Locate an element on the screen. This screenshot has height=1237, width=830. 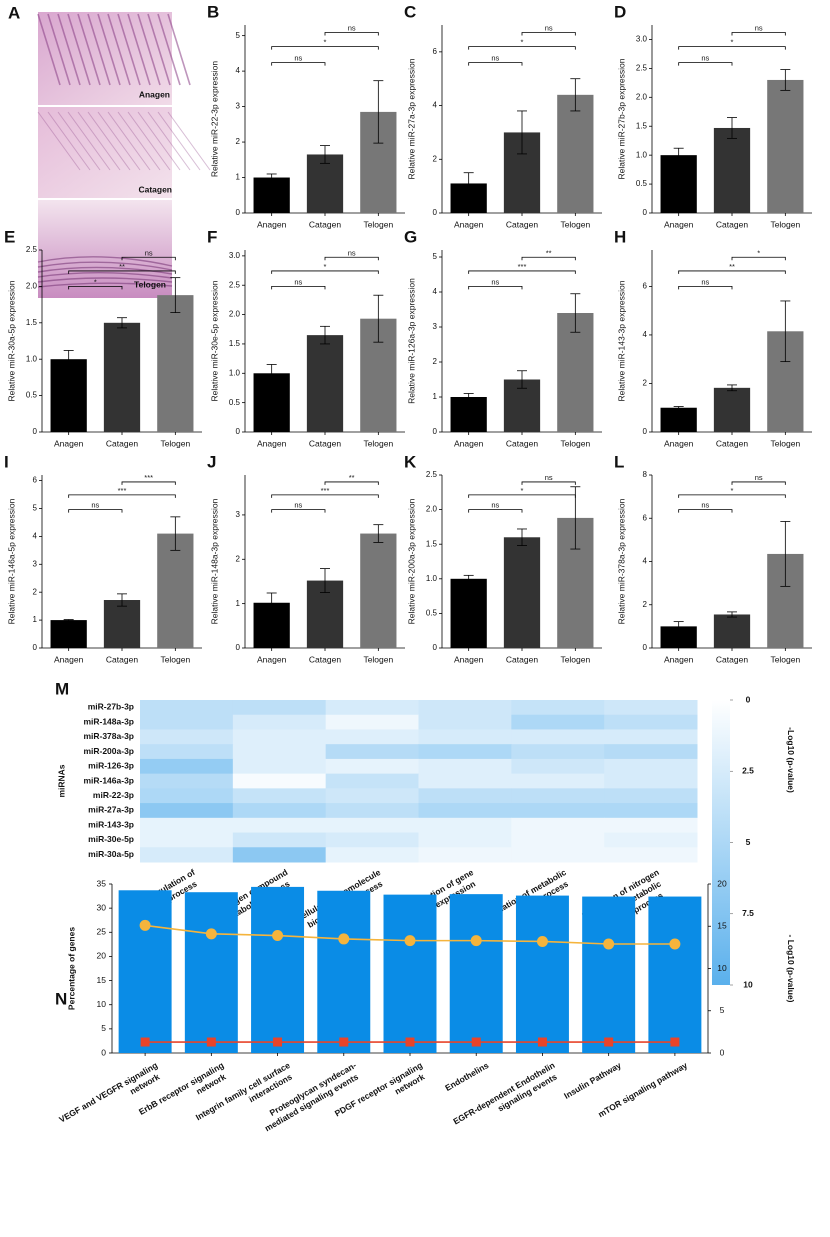
y-axis-label: Relative miR-30a-5p expression is located at coordinates (11, 340).